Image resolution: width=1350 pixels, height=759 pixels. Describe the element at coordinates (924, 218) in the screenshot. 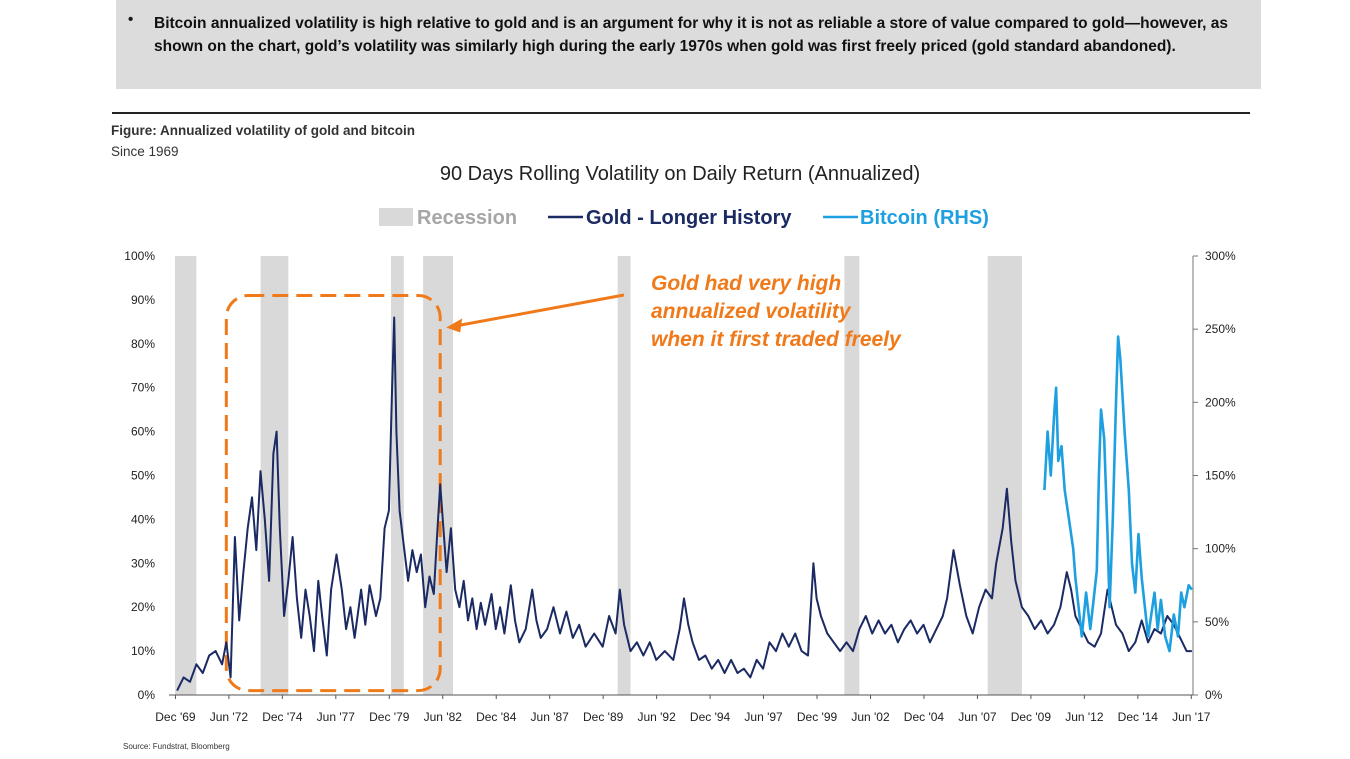

I see `legend-label-bitcoin: Bitcoin (RHS)` at that location.